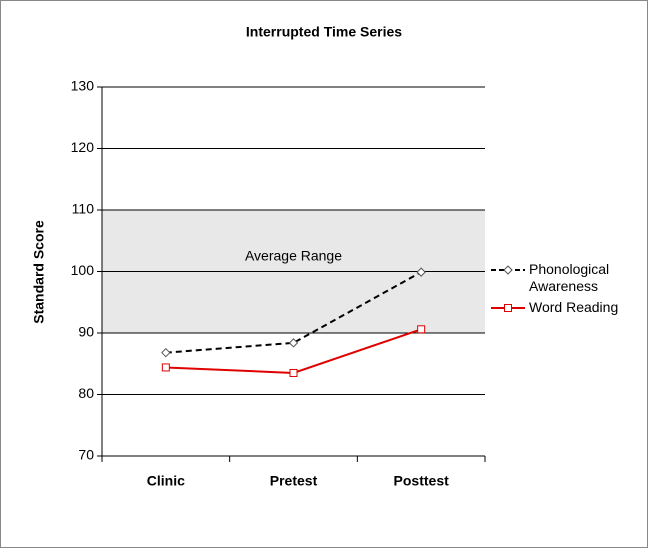  Describe the element at coordinates (294, 481) in the screenshot. I see `x-tick-label: Pretest` at that location.